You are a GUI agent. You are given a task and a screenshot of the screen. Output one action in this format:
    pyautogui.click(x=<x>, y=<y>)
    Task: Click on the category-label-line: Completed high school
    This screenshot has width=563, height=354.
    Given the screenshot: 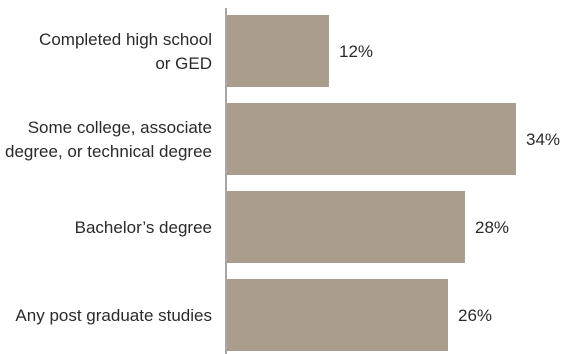 What is the action you would take?
    pyautogui.click(x=125, y=39)
    